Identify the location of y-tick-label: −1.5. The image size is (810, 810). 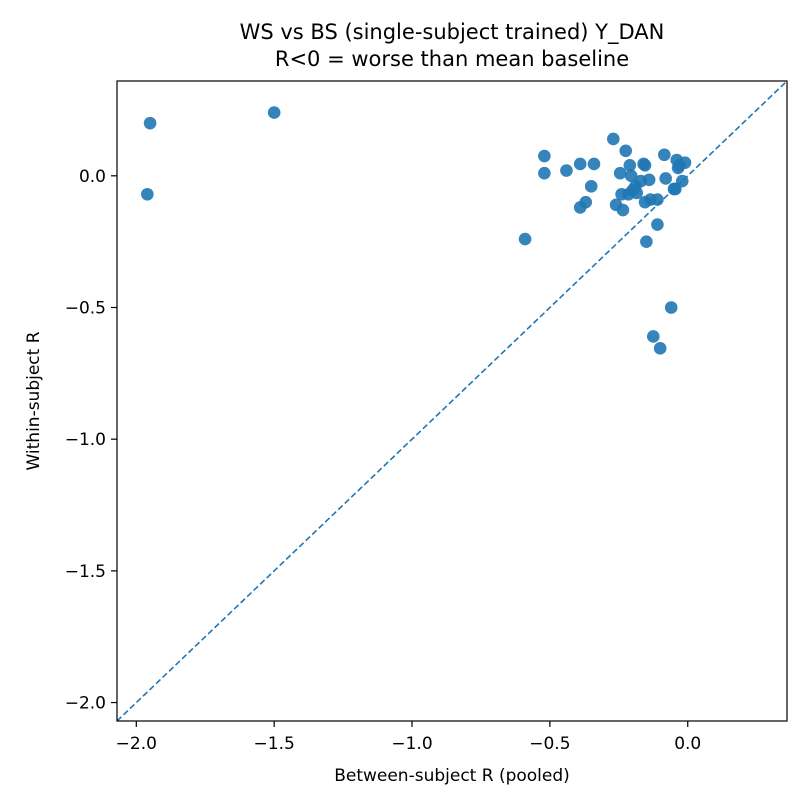
(85, 572).